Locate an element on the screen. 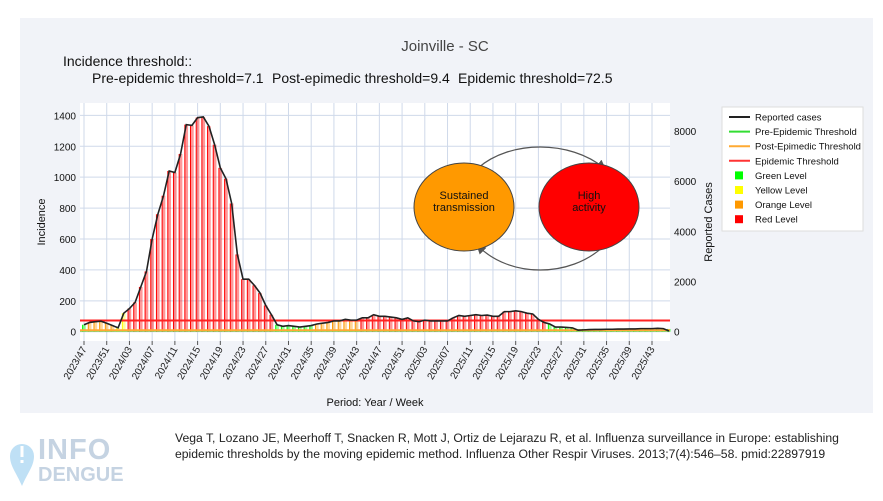 Image resolution: width=883 pixels, height=501 pixels. high-activity-circle is located at coordinates (589, 207).